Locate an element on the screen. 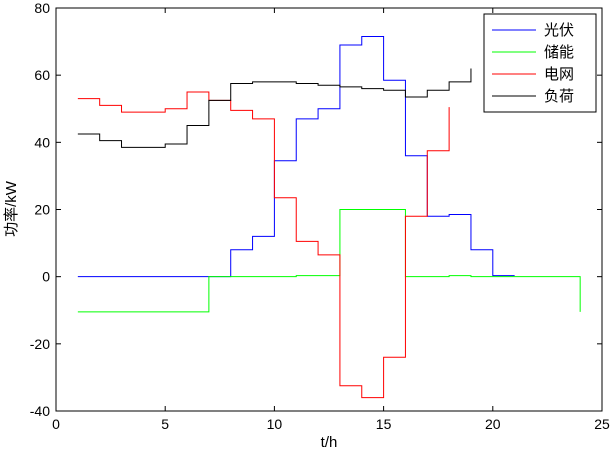 The height and width of the screenshot is (452, 613). legend-label-1: 光伏 is located at coordinates (559, 30).